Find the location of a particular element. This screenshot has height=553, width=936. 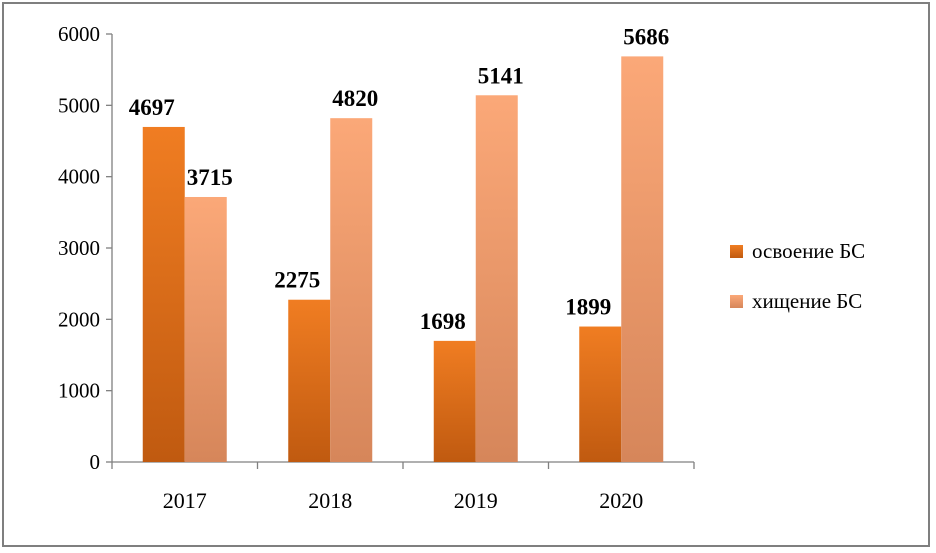

bar-khishchenie-2019 is located at coordinates (496, 278).